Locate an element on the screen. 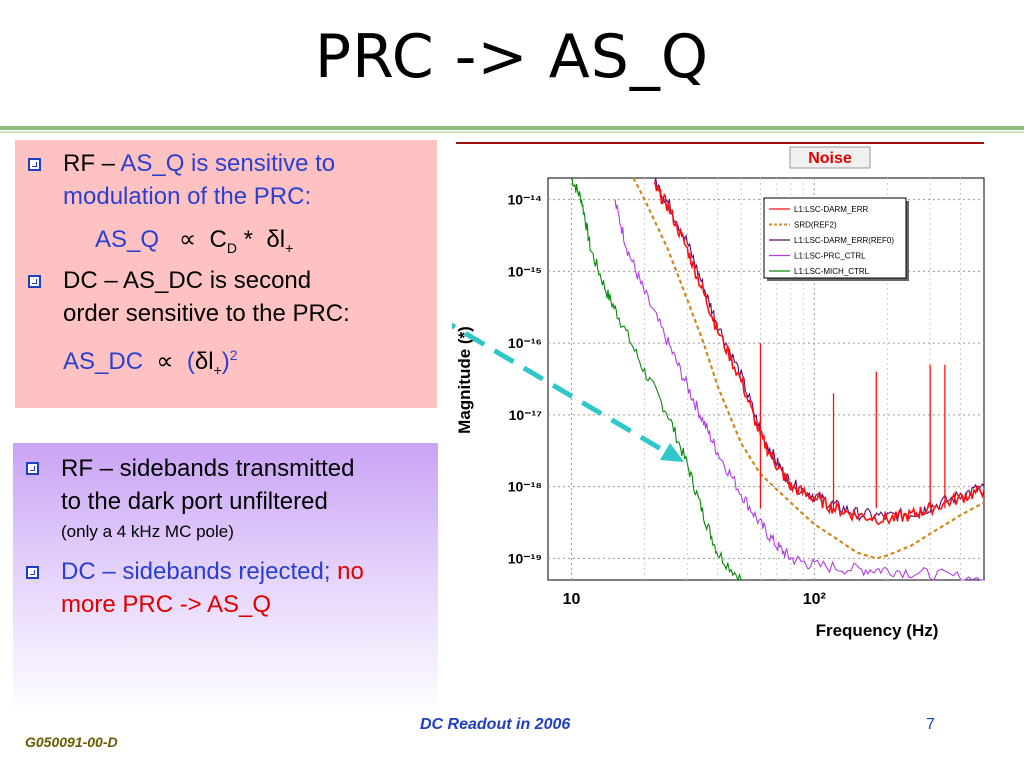  chart-title: Noise is located at coordinates (830, 158).